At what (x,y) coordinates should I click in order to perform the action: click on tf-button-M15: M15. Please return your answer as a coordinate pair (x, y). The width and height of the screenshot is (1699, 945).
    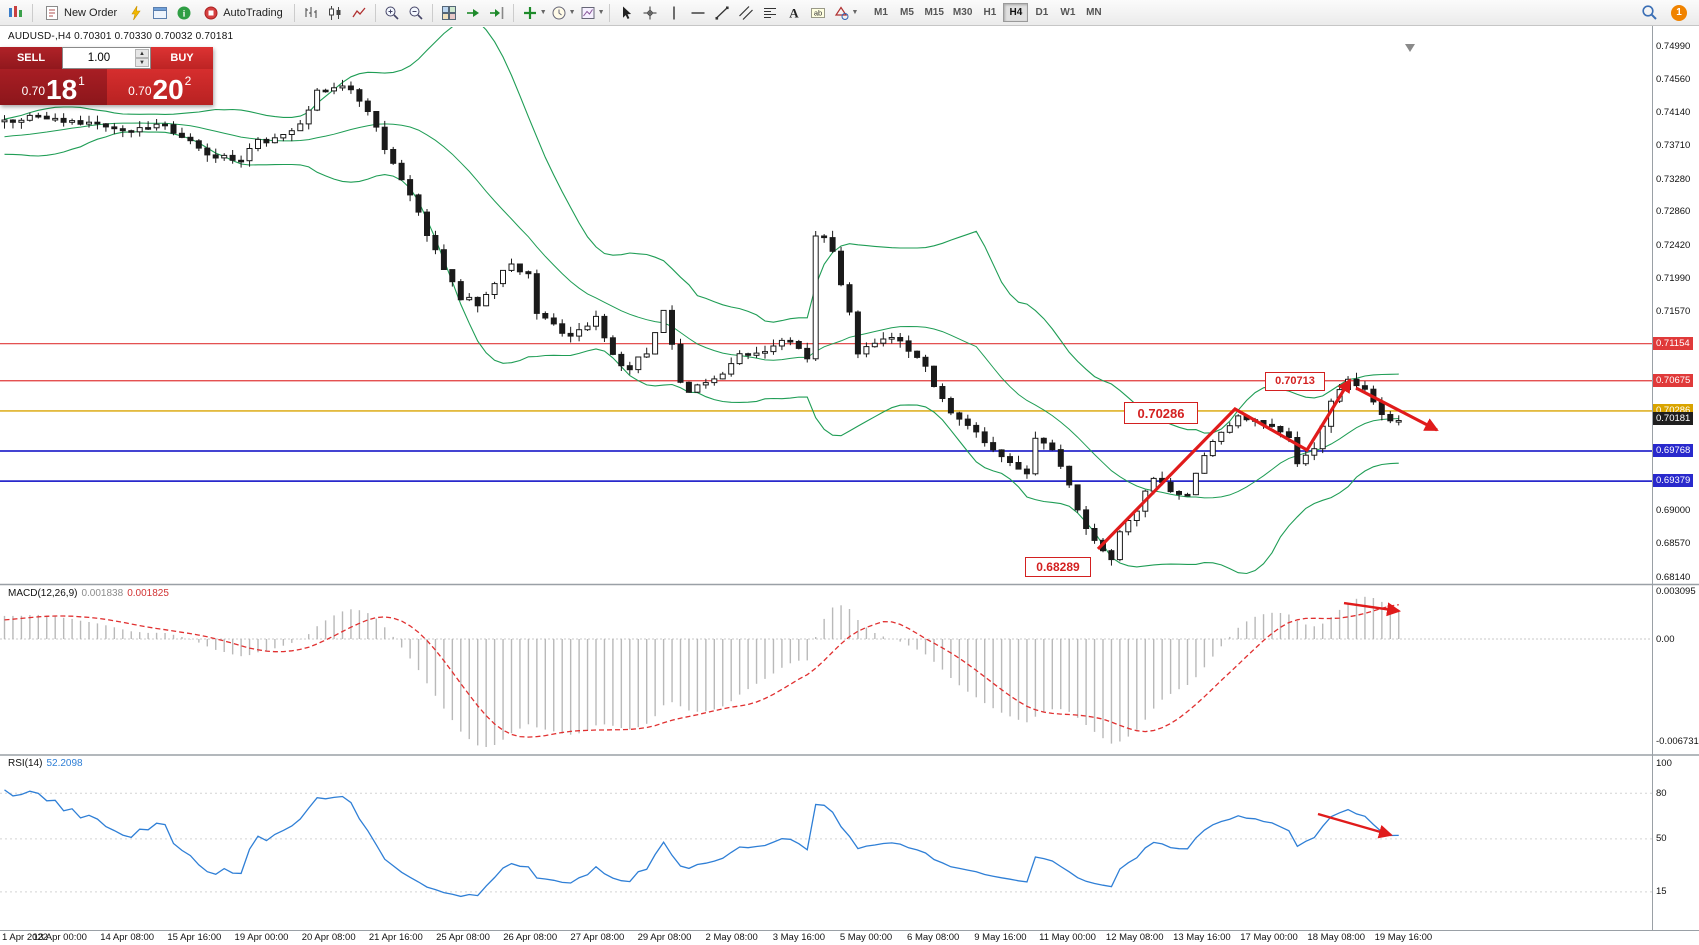
    Looking at the image, I should click on (934, 12).